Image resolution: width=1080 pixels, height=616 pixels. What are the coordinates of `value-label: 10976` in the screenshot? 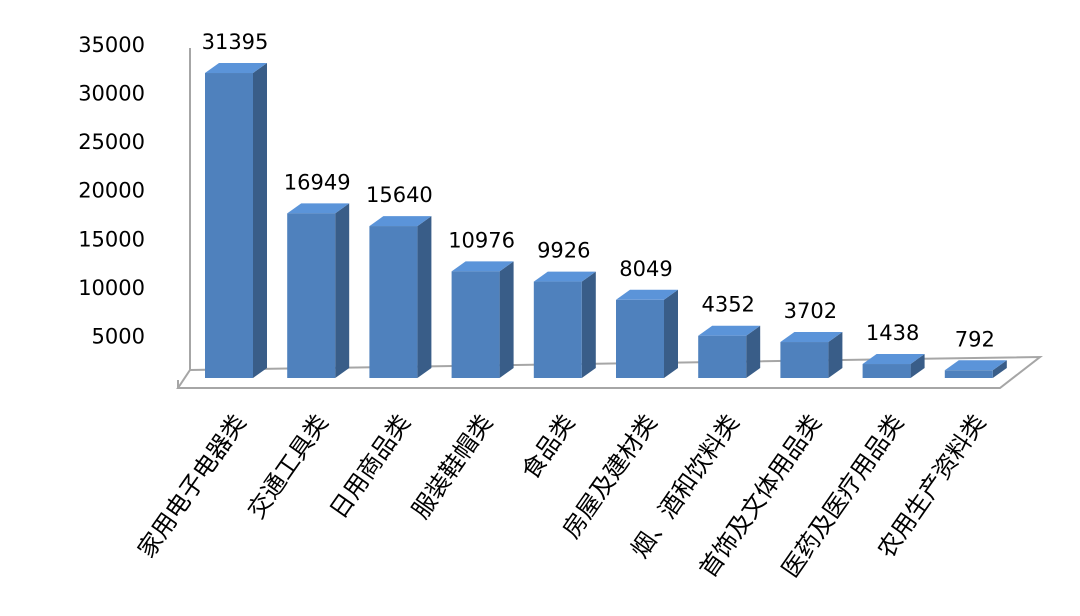 It's located at (481, 240).